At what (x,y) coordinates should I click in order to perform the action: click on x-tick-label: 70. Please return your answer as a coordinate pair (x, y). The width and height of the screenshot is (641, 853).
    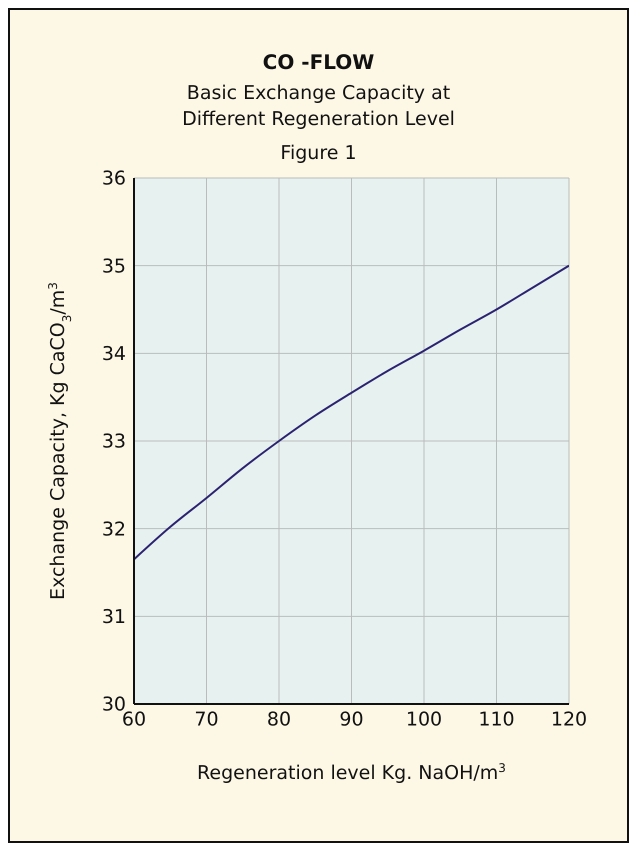
    Looking at the image, I should click on (206, 719).